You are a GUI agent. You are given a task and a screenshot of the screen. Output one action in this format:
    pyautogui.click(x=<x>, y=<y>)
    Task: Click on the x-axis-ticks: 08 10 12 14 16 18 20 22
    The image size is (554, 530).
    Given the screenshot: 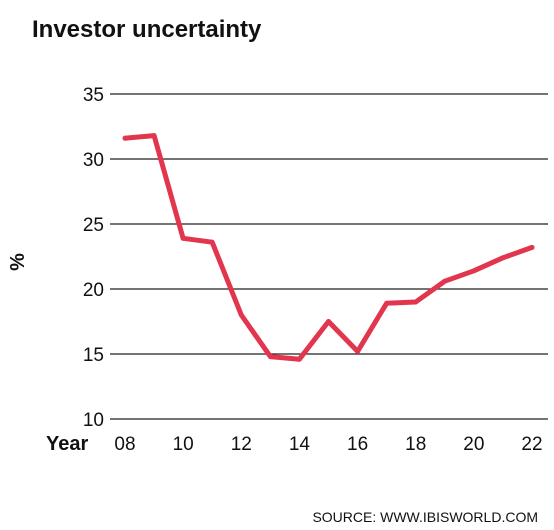 What is the action you would take?
    pyautogui.click(x=328, y=444)
    